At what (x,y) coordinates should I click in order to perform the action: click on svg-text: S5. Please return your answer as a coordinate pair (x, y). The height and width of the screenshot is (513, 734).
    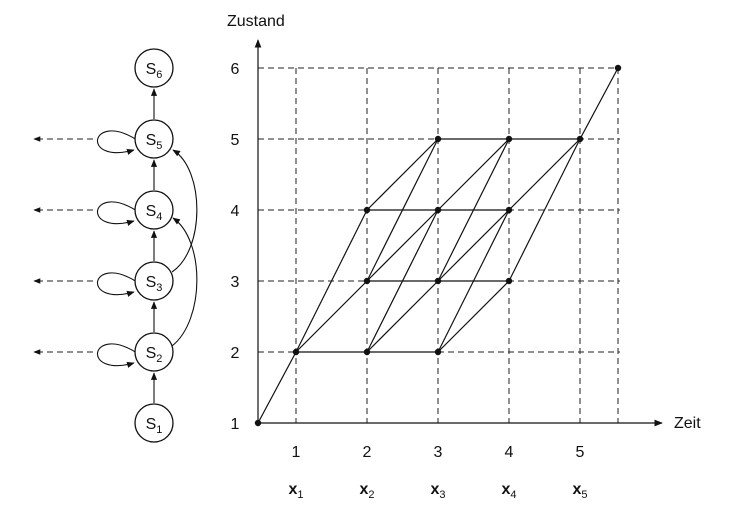
    Looking at the image, I should click on (154, 142).